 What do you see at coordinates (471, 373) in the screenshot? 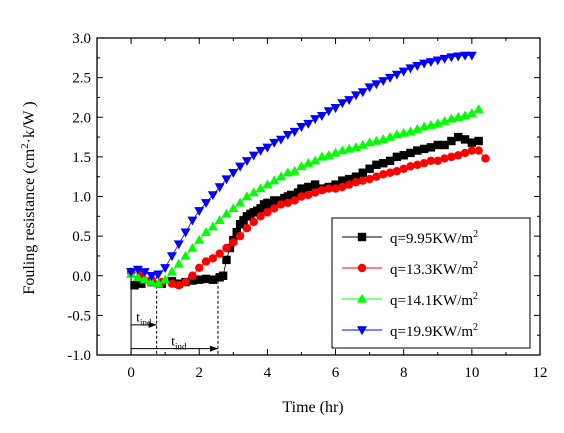
I see `x-tick-label: 10` at bounding box center [471, 373].